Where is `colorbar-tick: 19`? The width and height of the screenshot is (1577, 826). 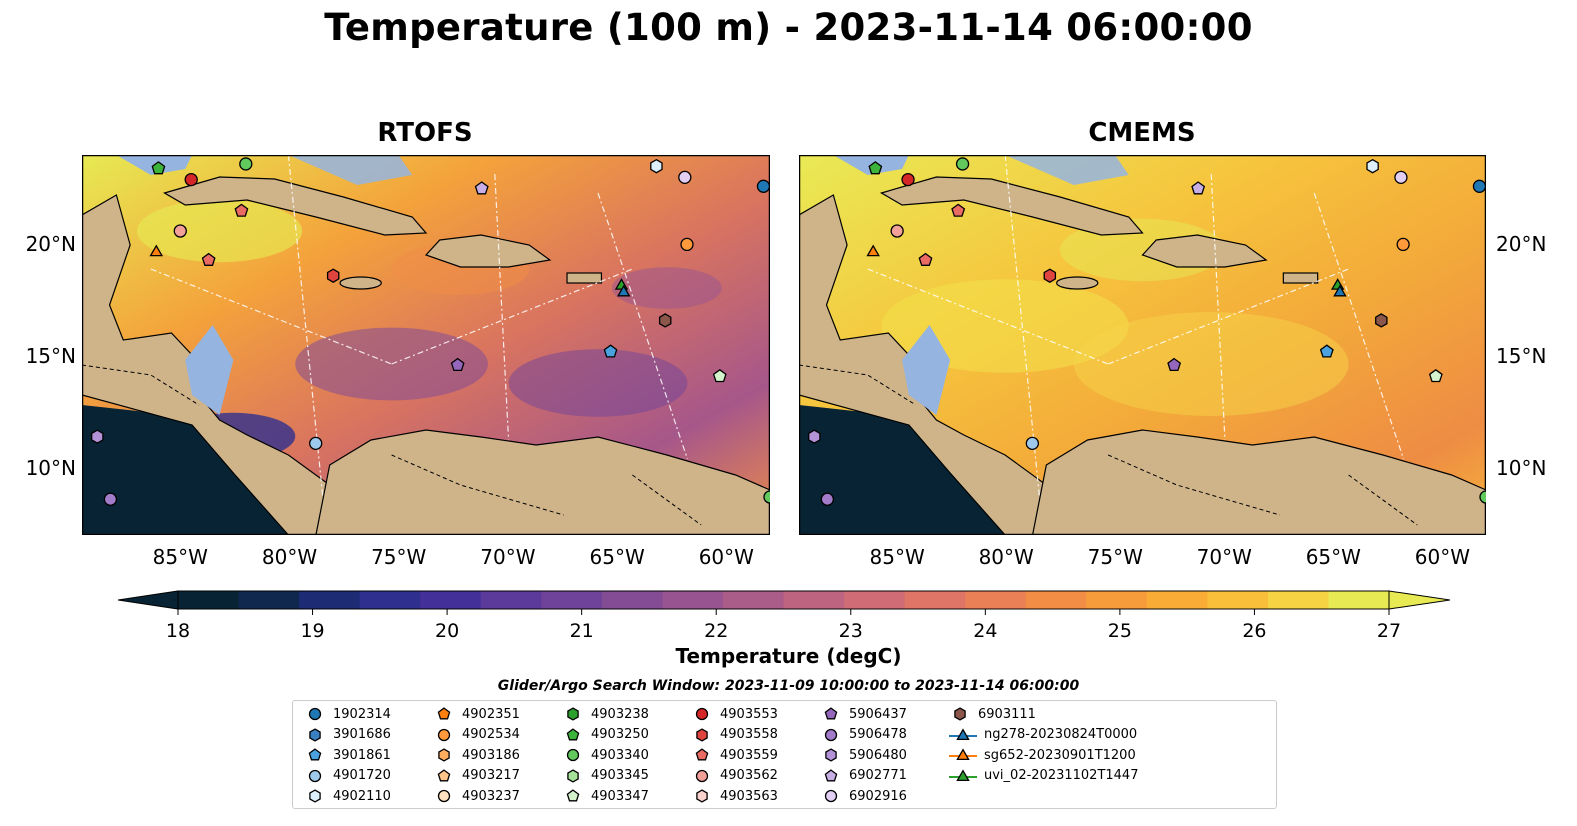 colorbar-tick: 19 is located at coordinates (312, 631).